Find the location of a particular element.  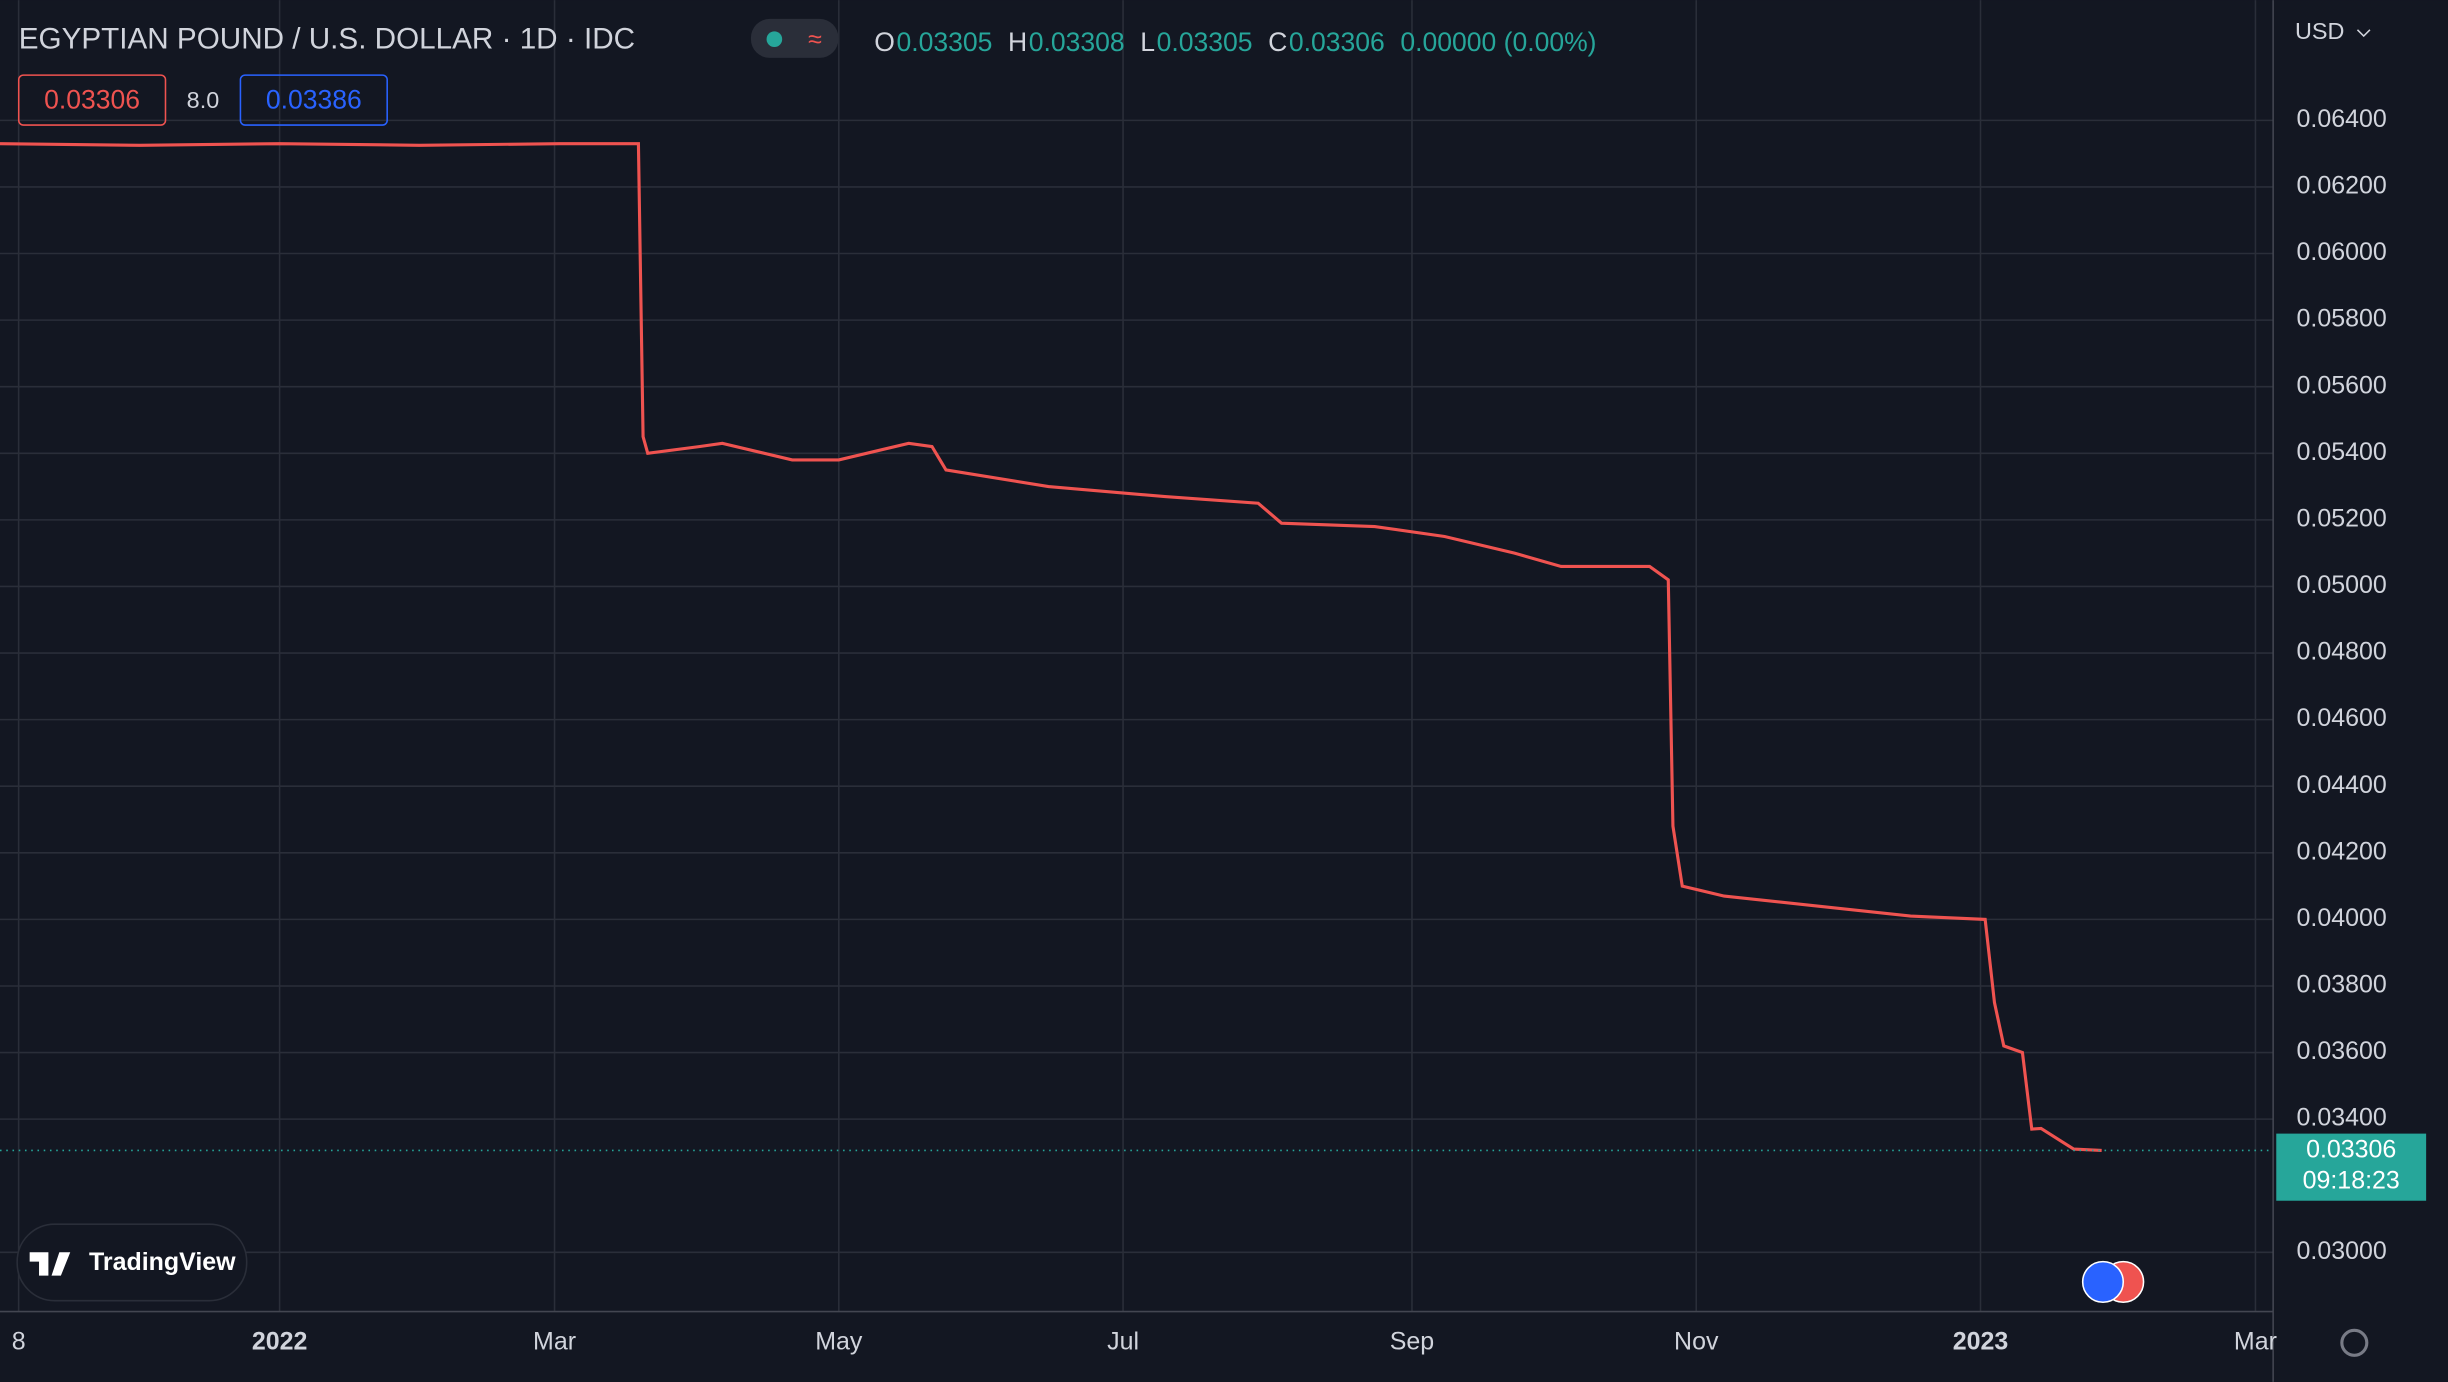

brand-badge is located at coordinates (132, 1262).